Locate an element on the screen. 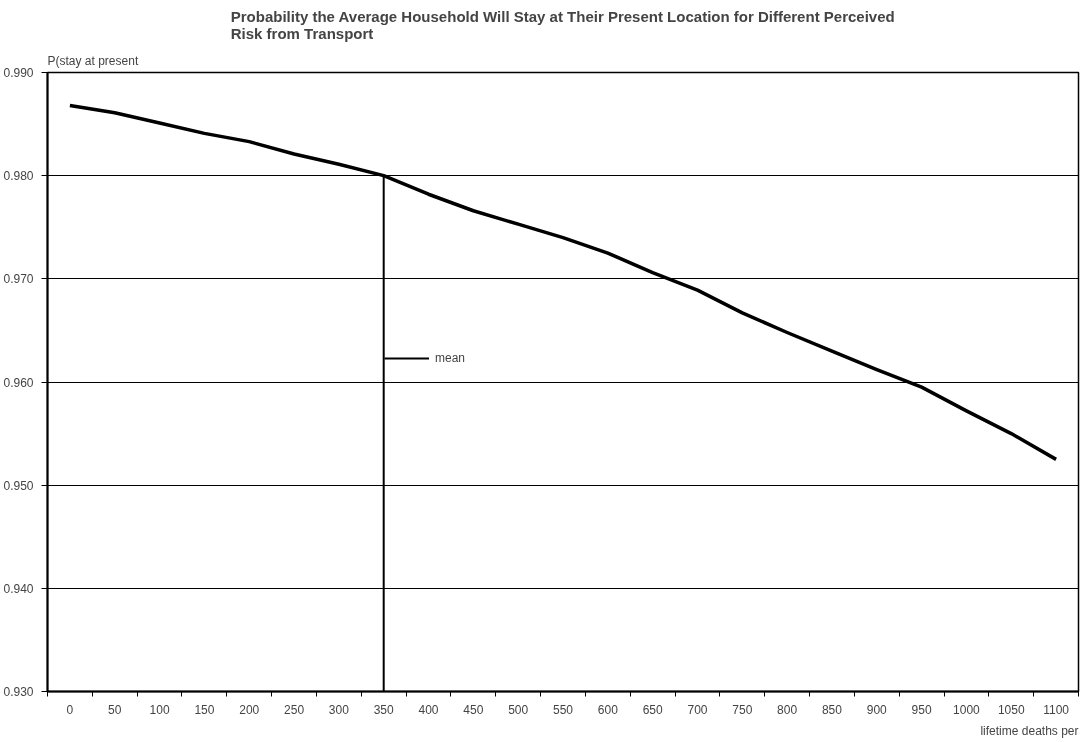 Image resolution: width=1086 pixels, height=742 pixels. x-tick-label: 550 is located at coordinates (563, 709).